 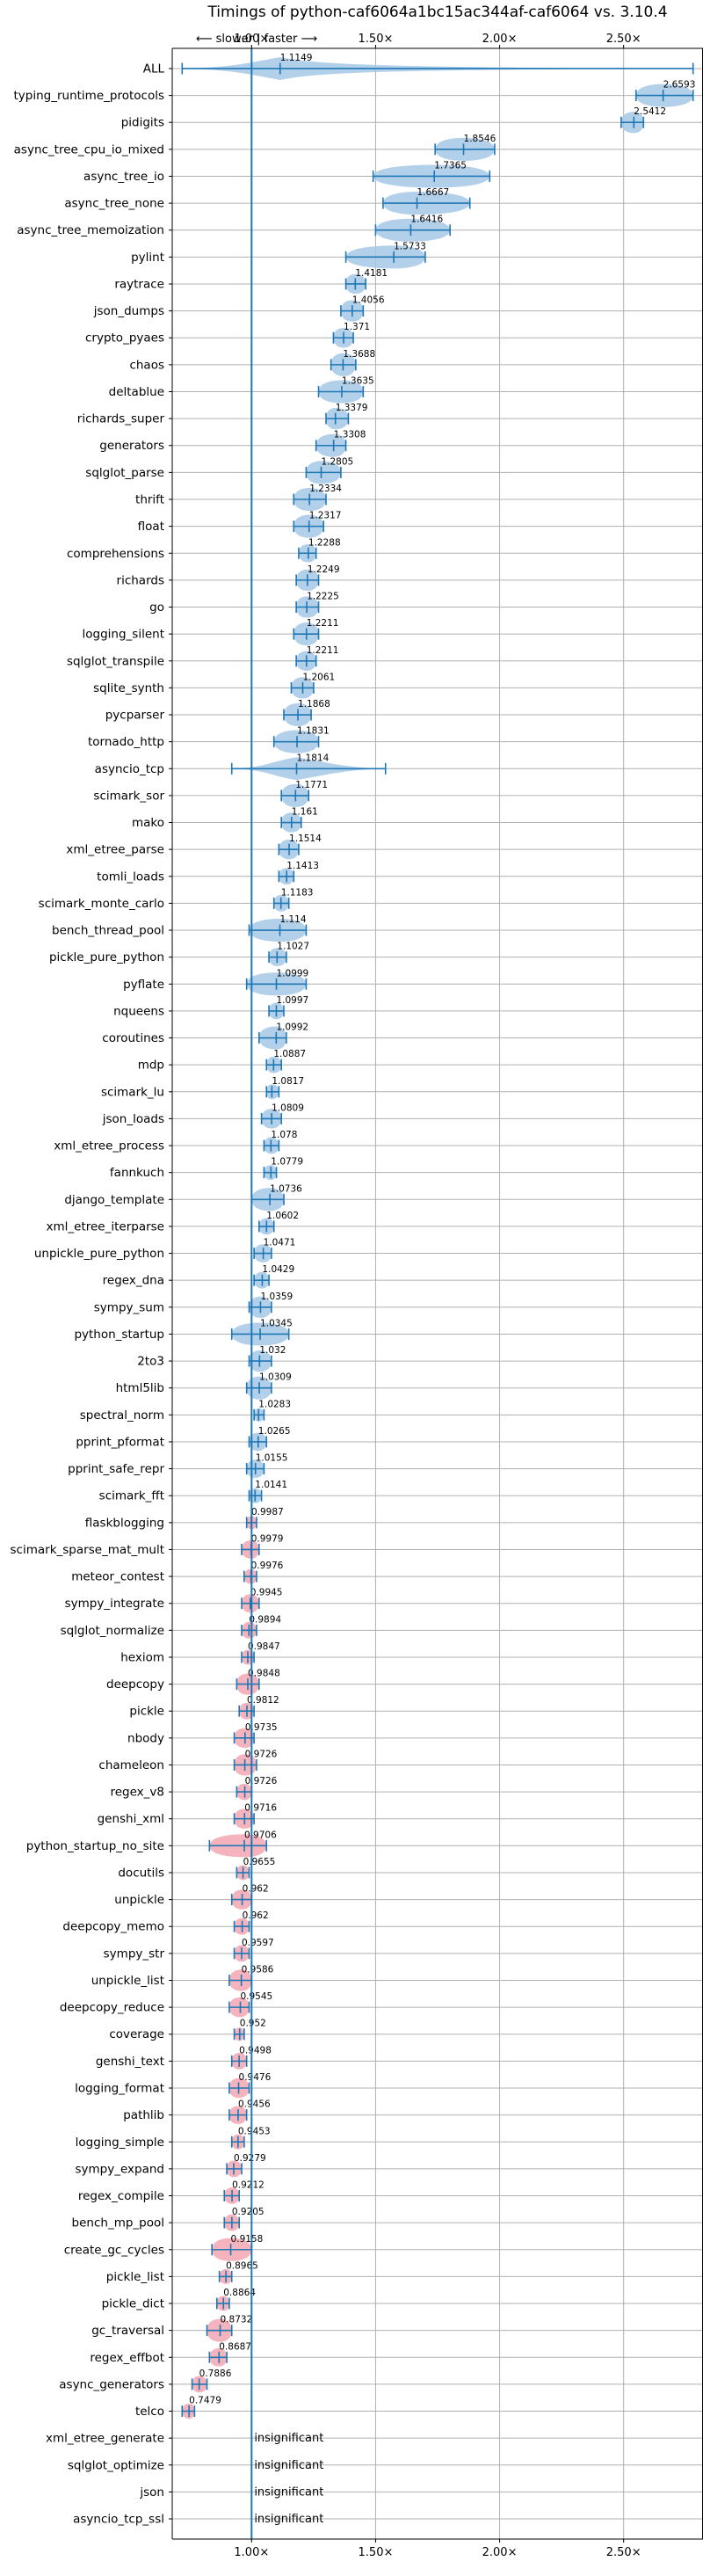 What do you see at coordinates (148, 258) in the screenshot?
I see `category-label: pylint` at bounding box center [148, 258].